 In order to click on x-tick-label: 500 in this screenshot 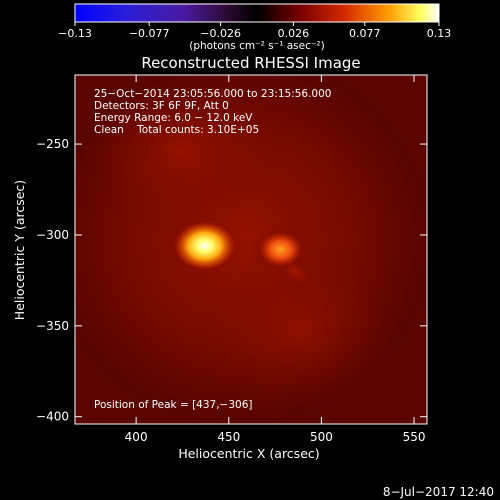, I will do `click(321, 437)`.